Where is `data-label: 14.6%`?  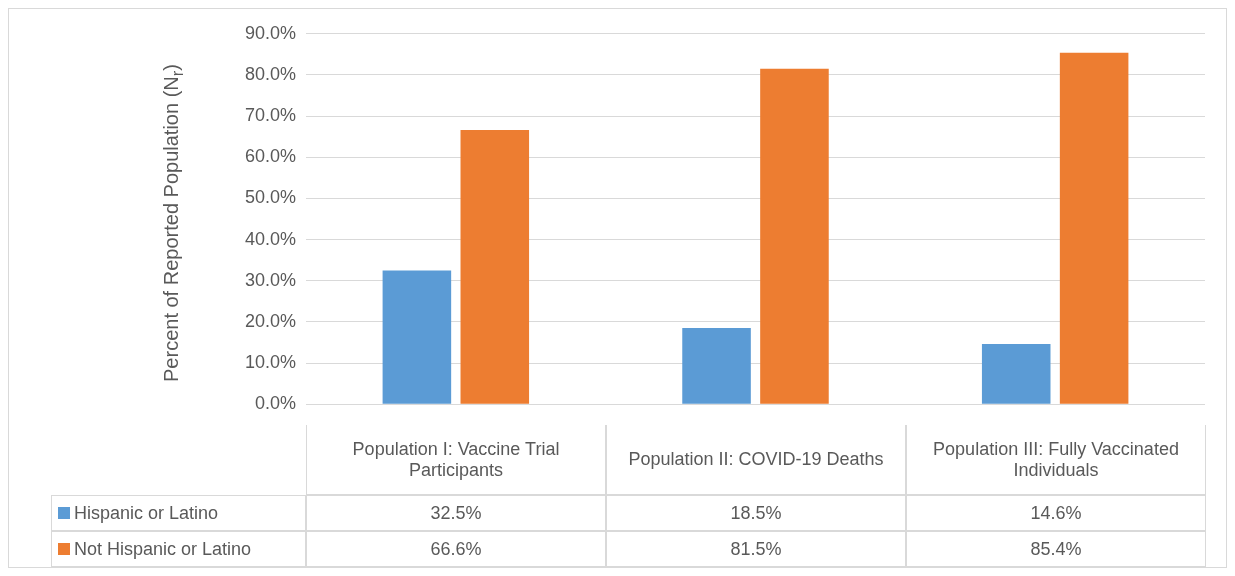 data-label: 14.6% is located at coordinates (1056, 513).